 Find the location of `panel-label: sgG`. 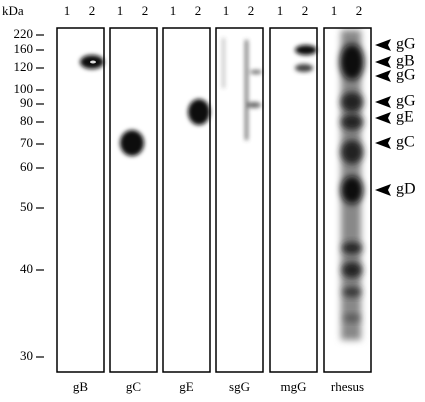

panel-label: sgG is located at coordinates (239, 386).